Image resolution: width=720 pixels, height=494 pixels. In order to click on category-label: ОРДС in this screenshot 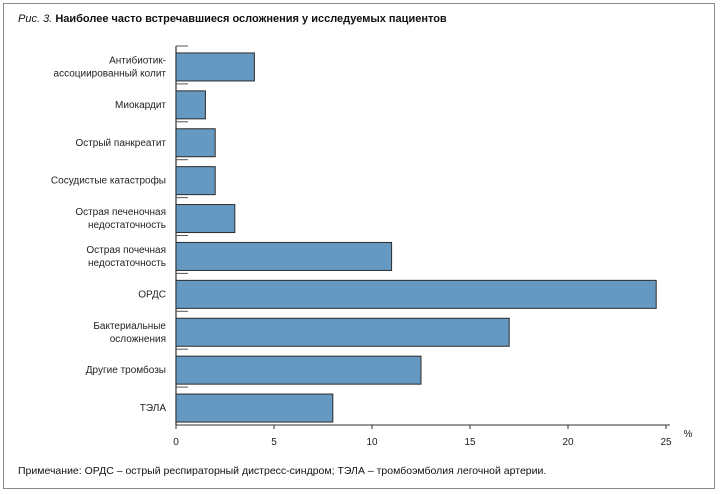, I will do `click(152, 294)`.